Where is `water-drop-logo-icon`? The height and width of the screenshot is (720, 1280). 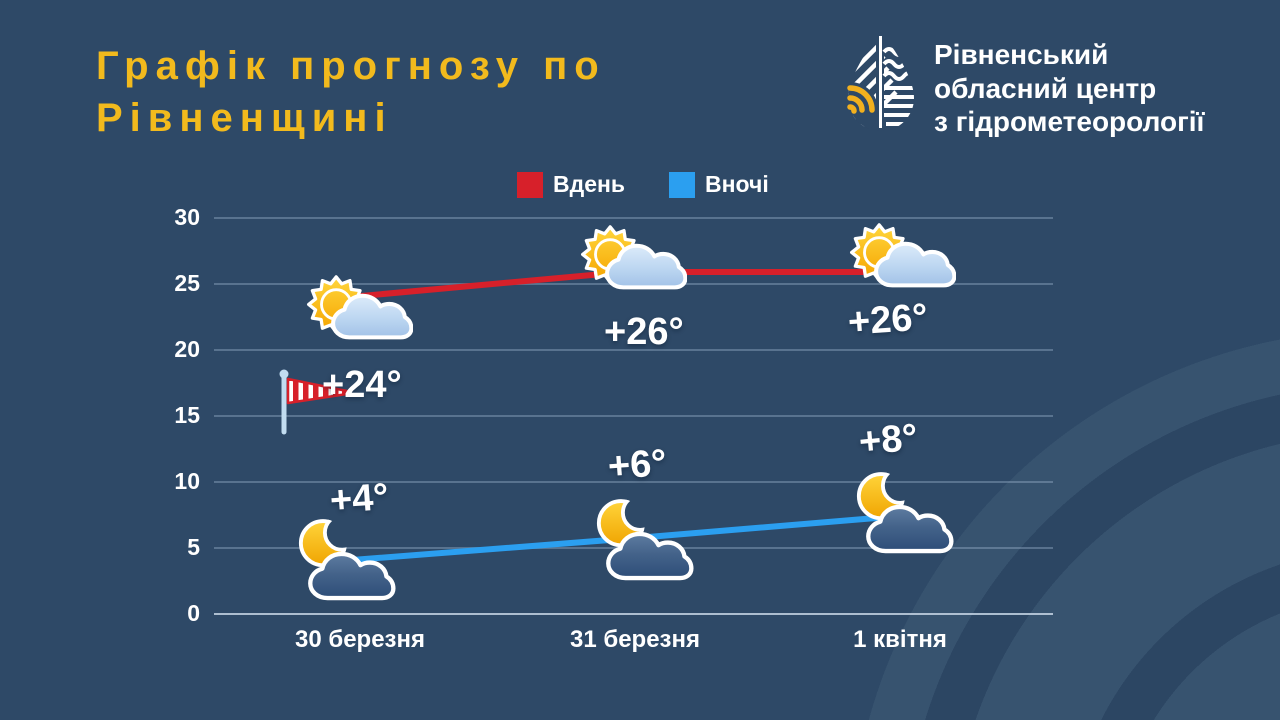
water-drop-logo-icon is located at coordinates (880, 81).